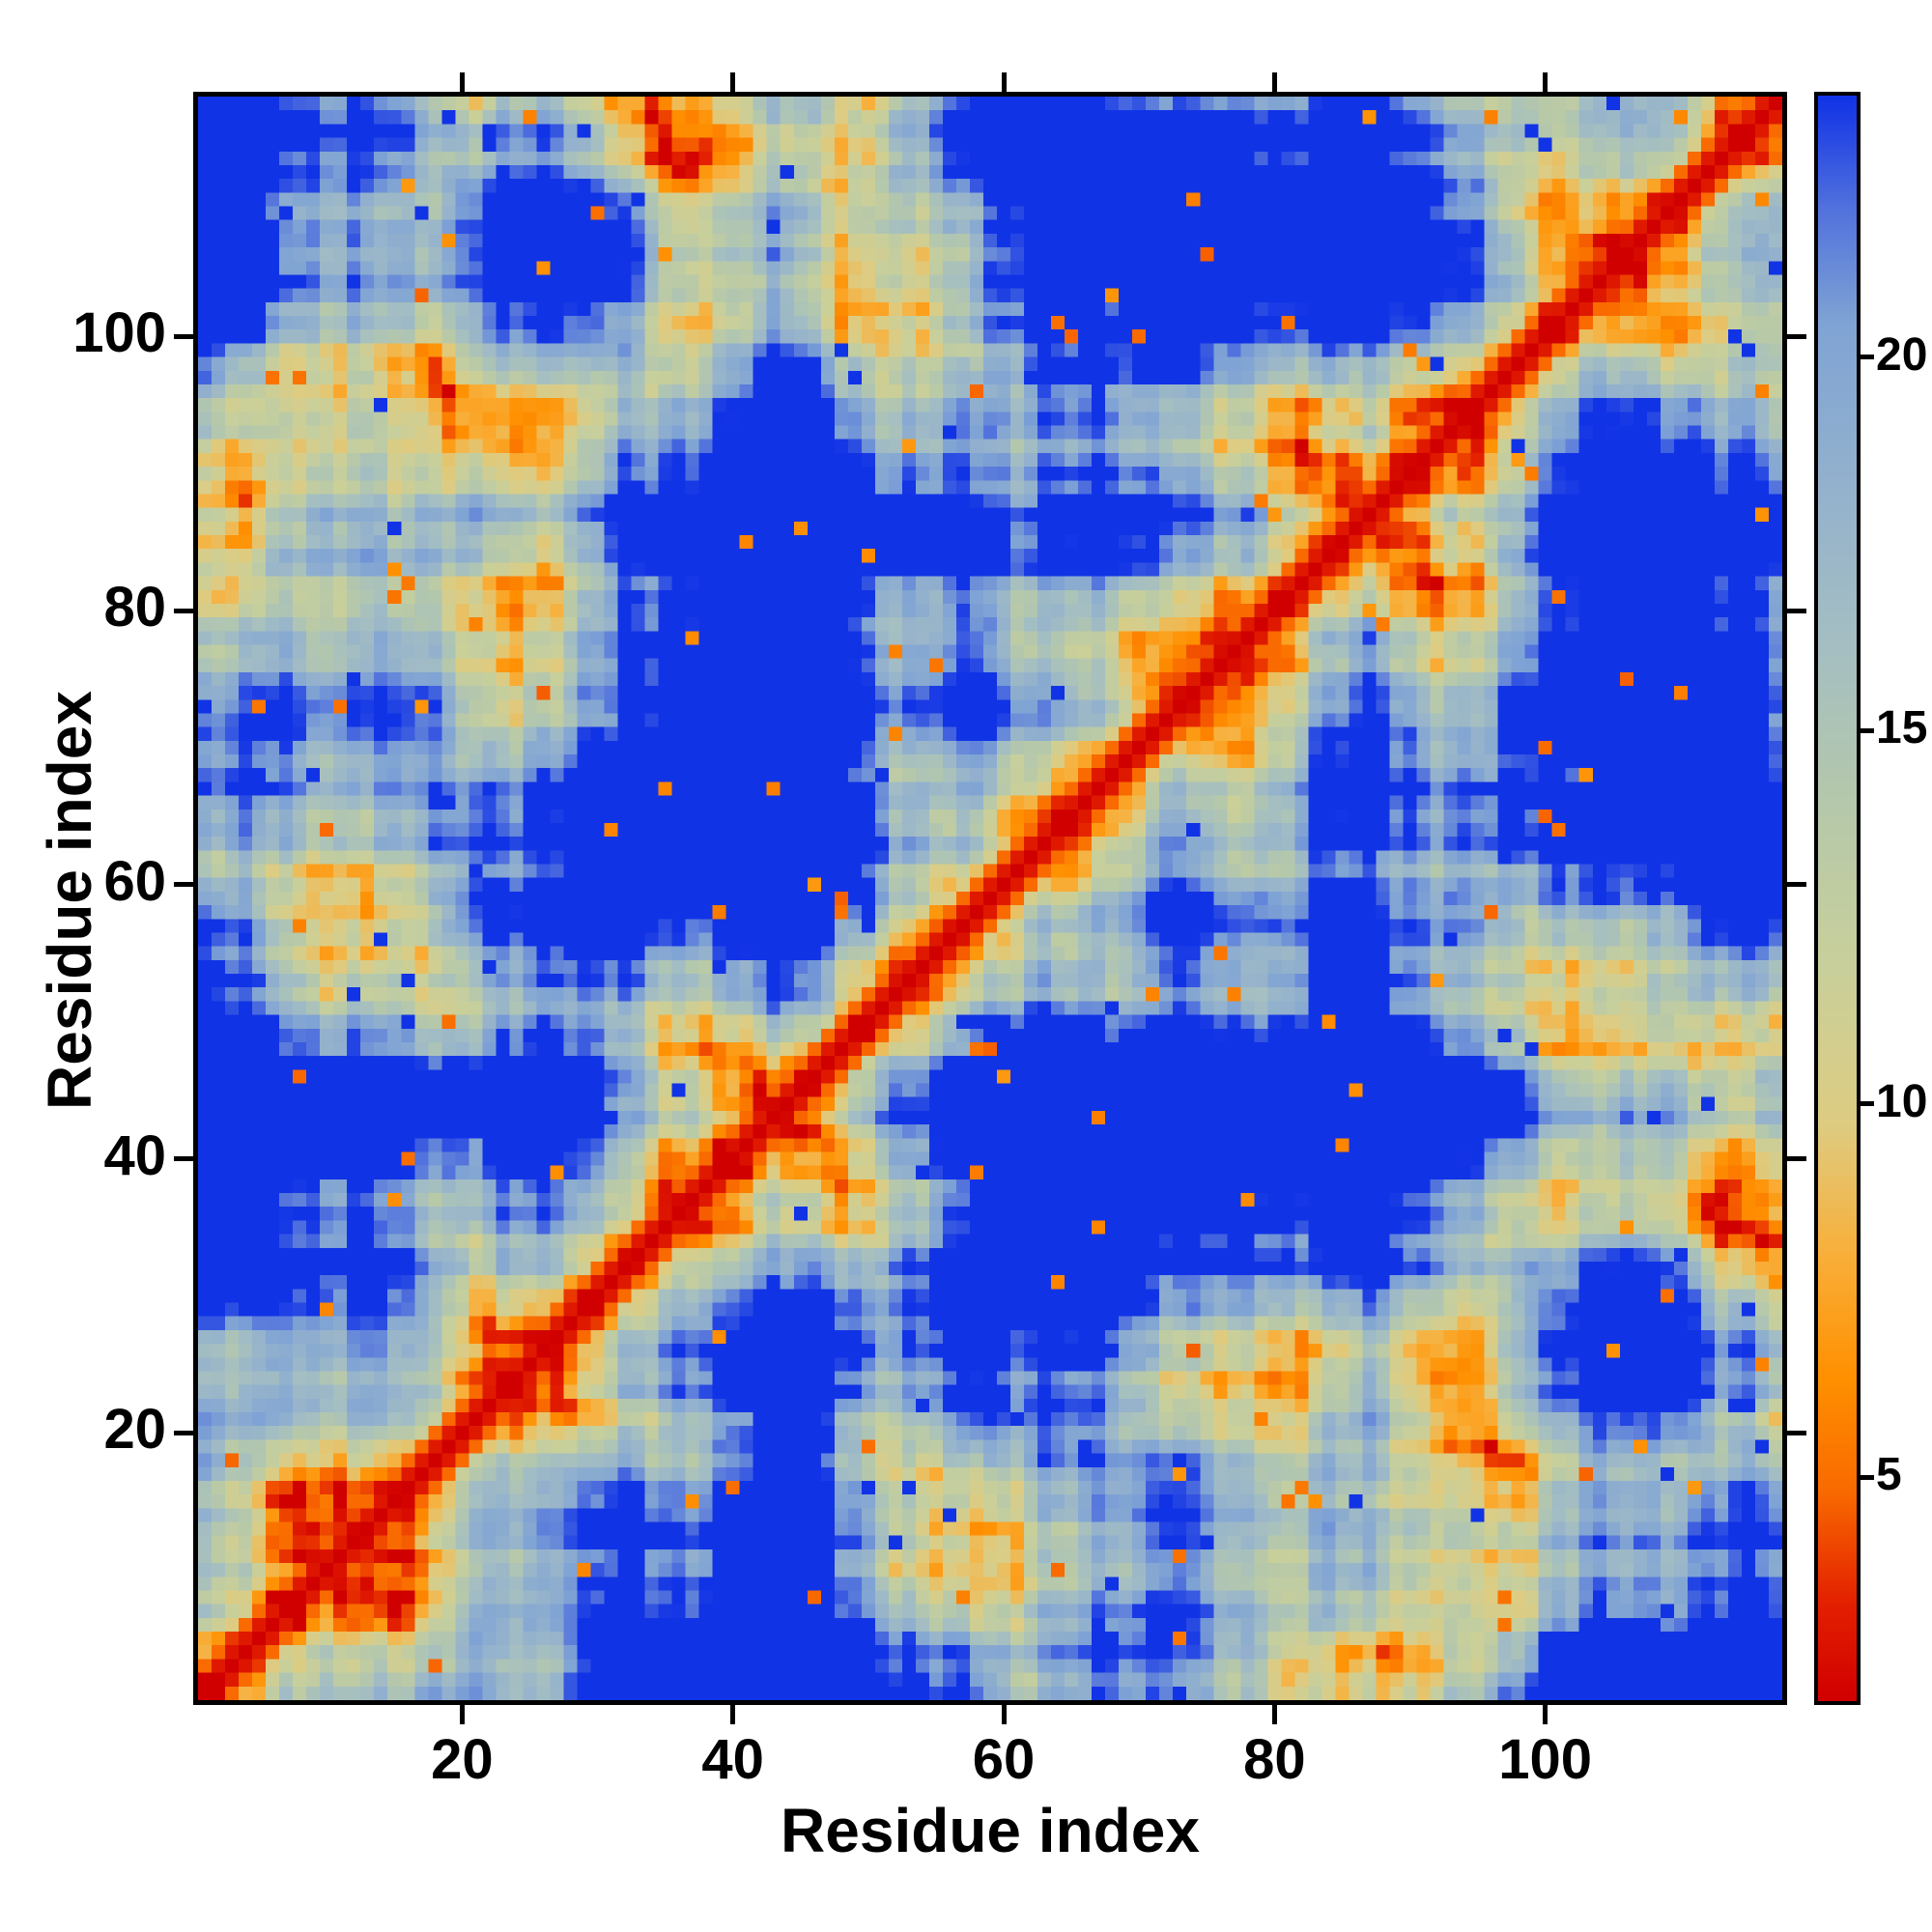 The image size is (1932, 1932). I want to click on x-tick-label: 80, so click(1274, 1759).